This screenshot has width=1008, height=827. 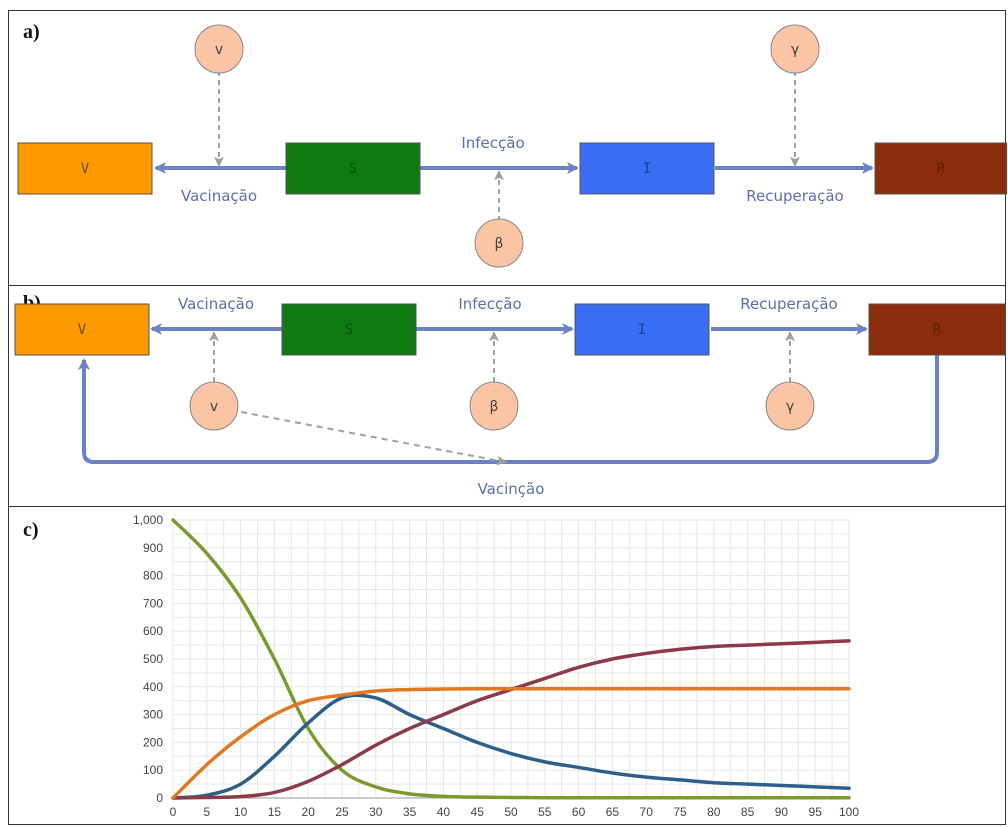 I want to click on x-tick-label: 65, so click(x=613, y=812).